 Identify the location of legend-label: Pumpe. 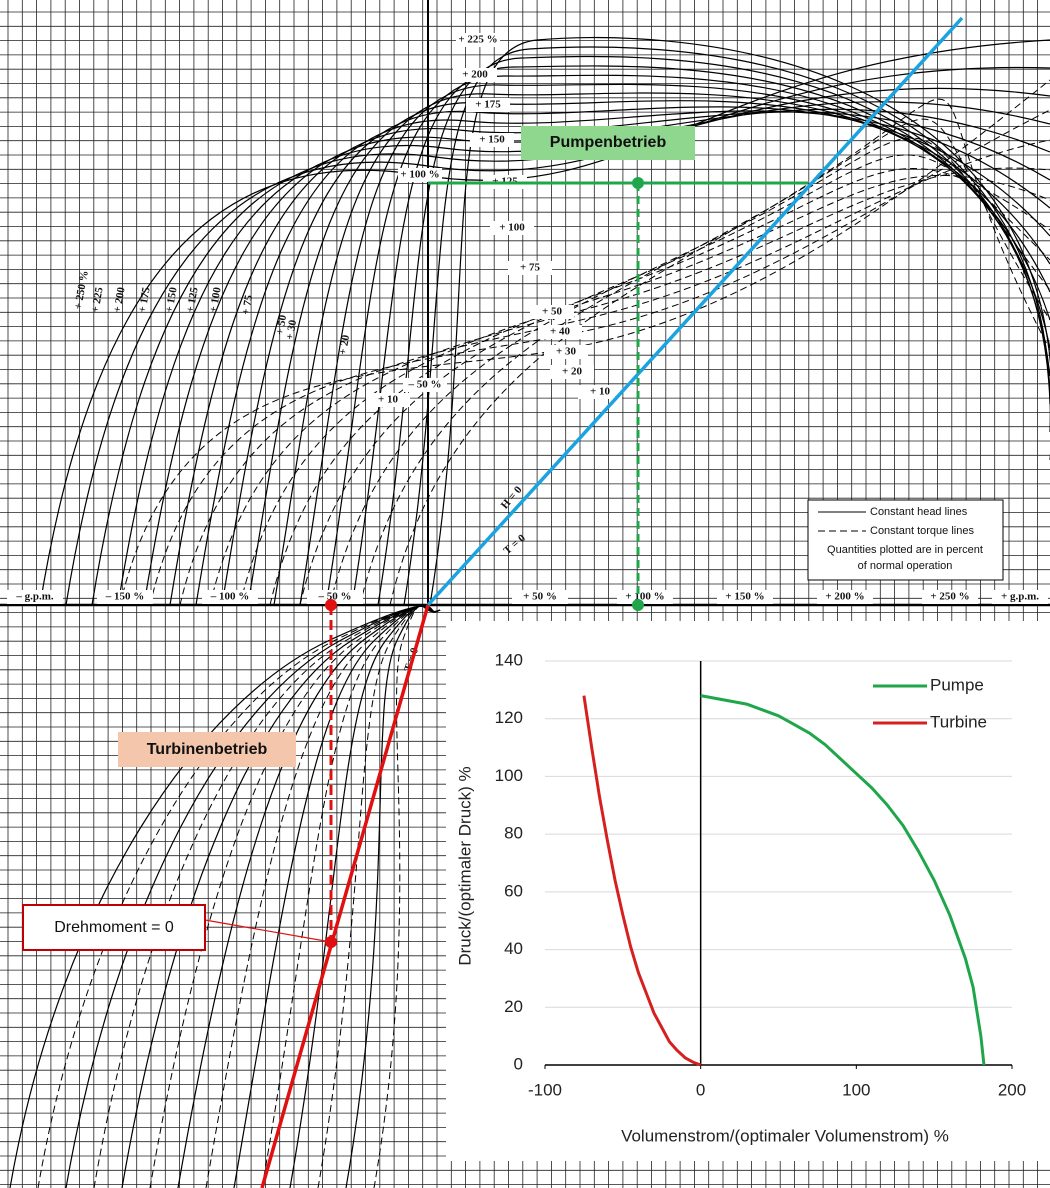
(957, 684).